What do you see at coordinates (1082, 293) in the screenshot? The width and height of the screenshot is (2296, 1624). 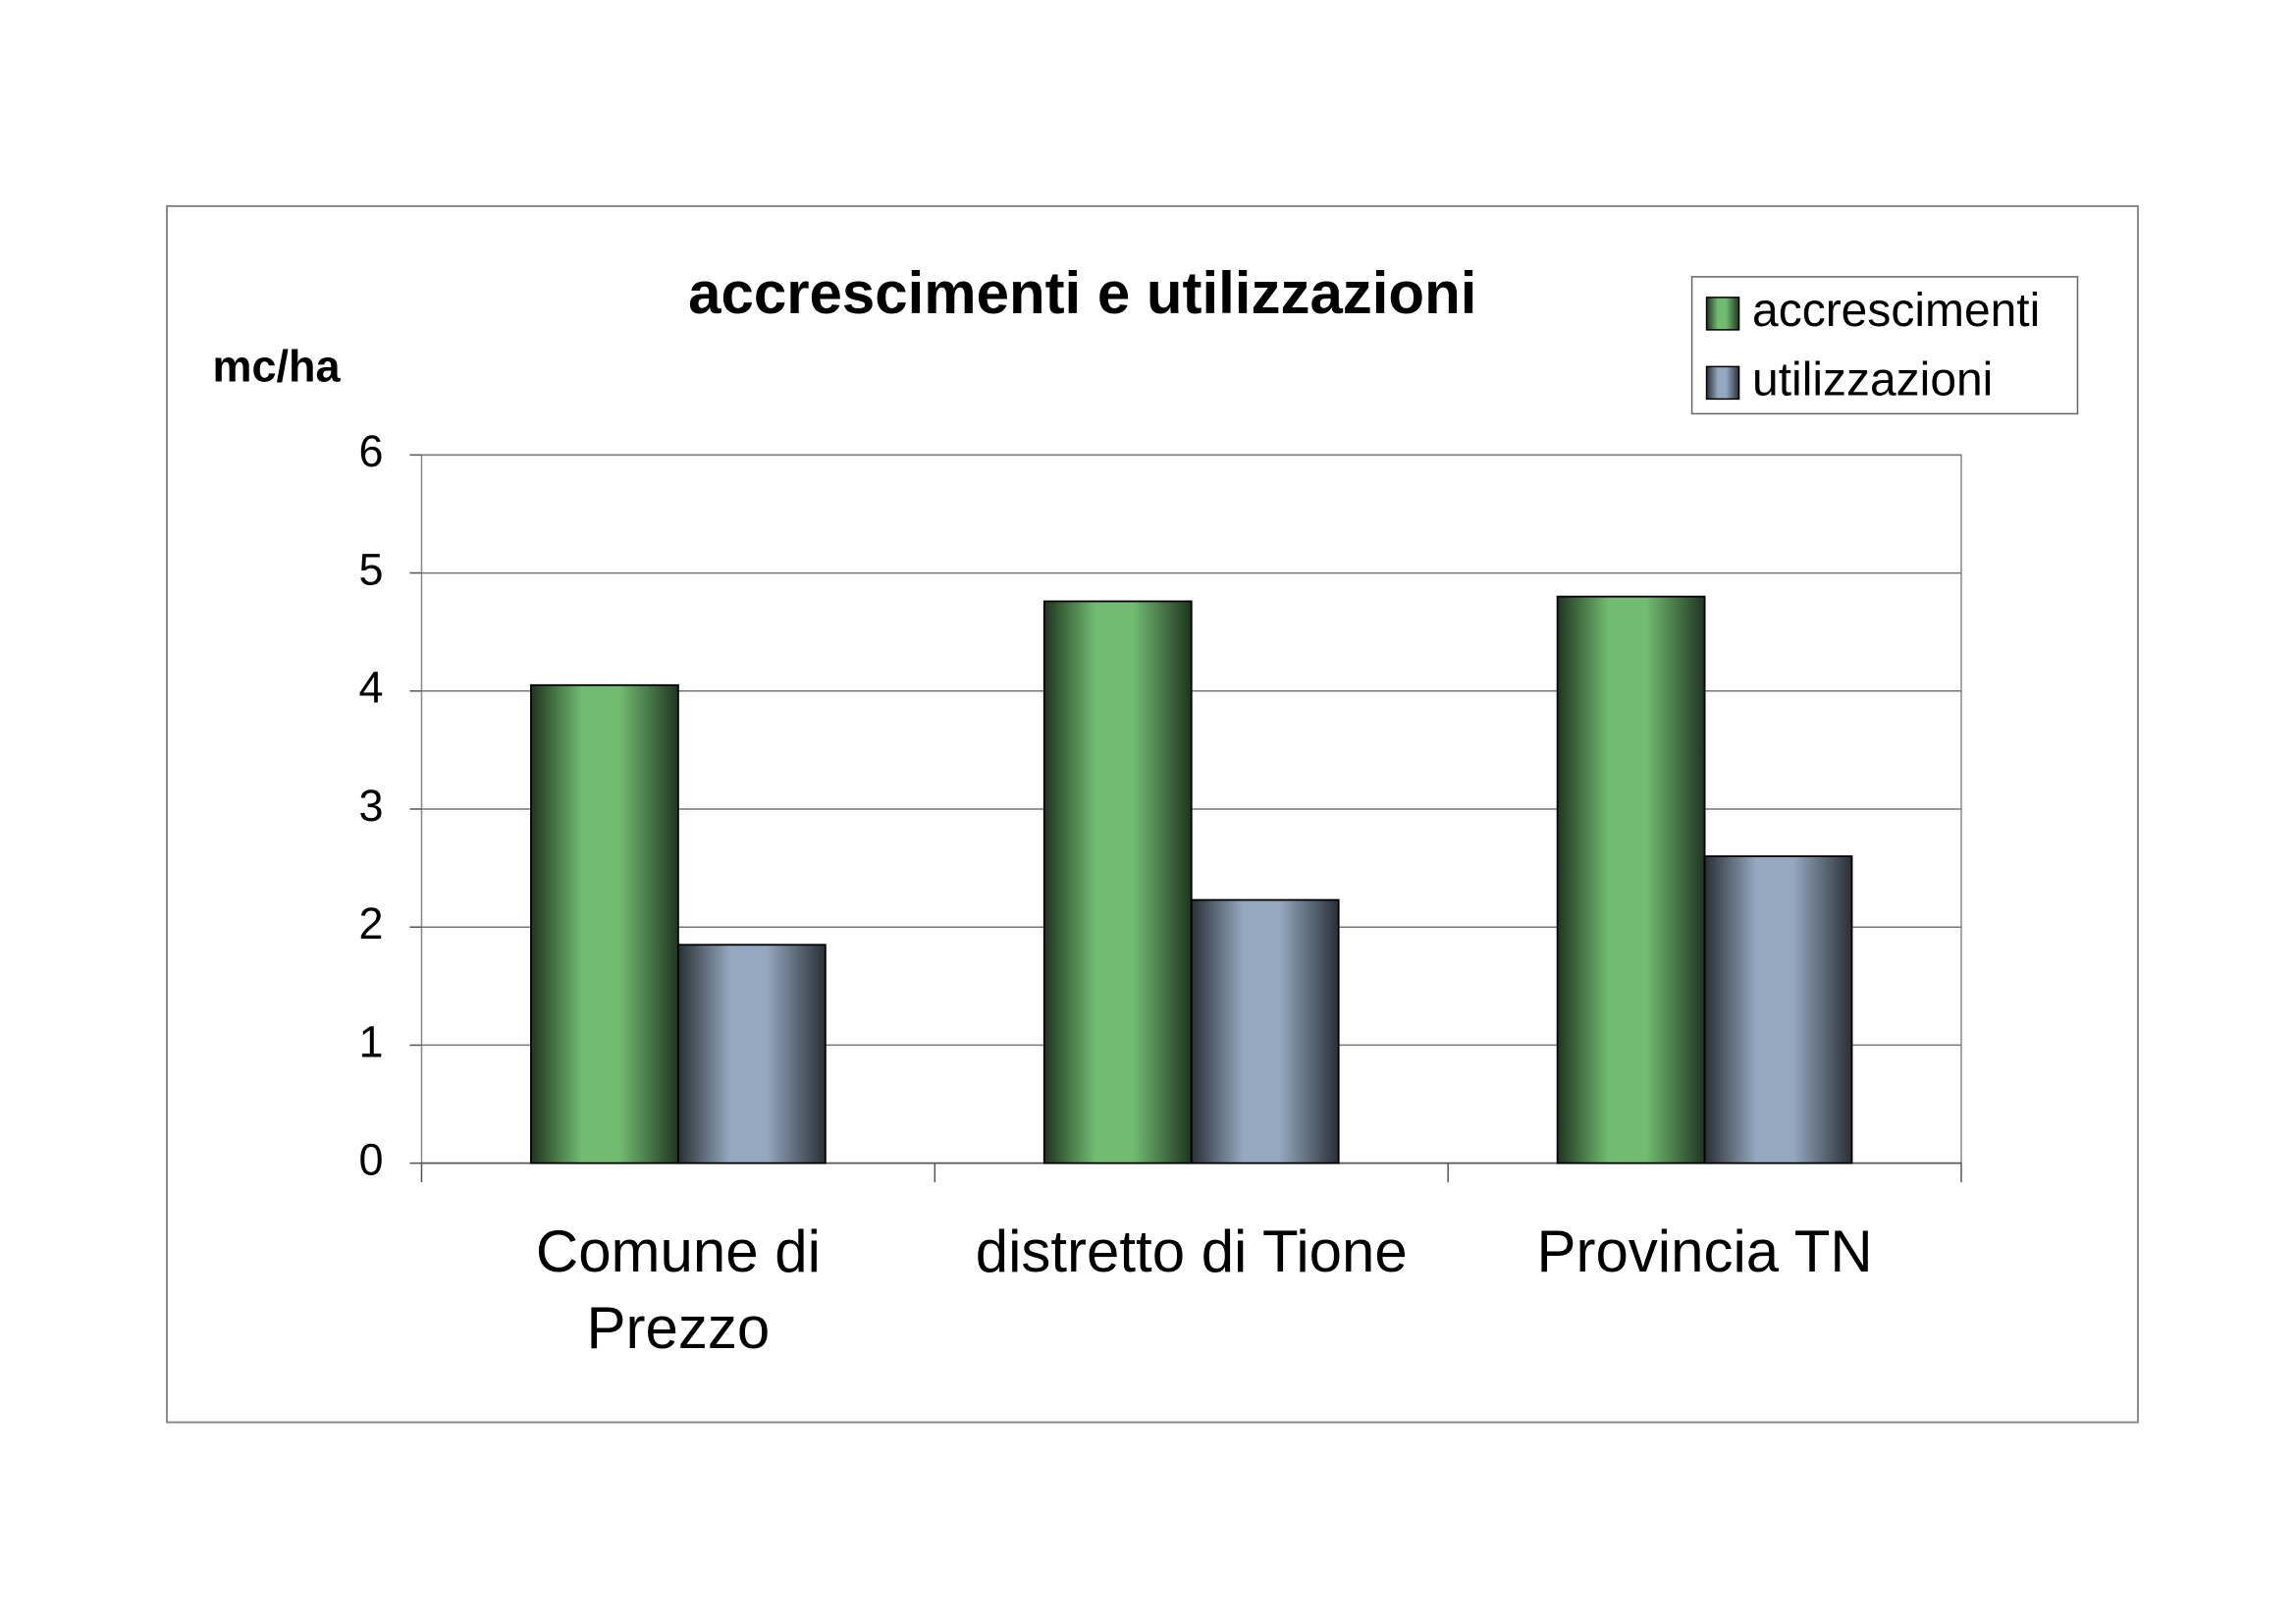 I see `chart-title: accrescimenti e utilizzazioni` at bounding box center [1082, 293].